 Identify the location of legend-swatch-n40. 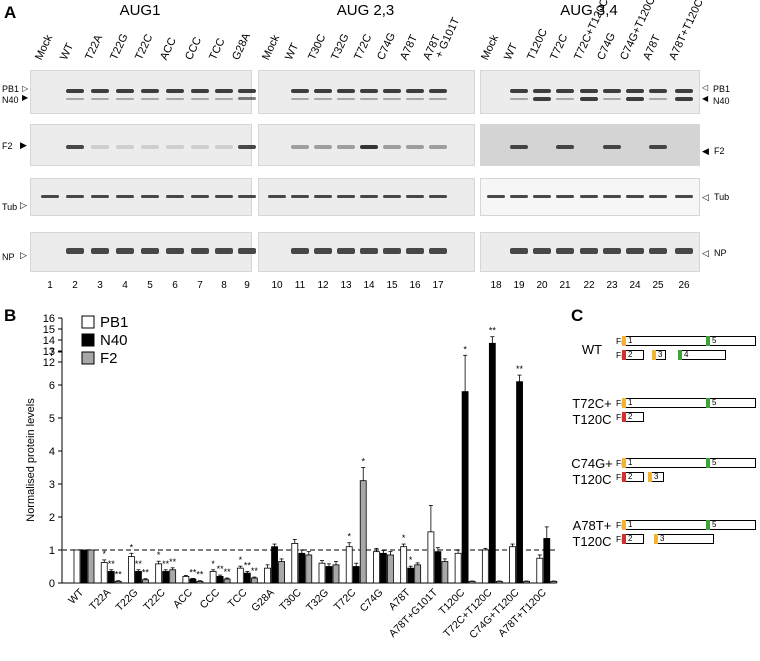
(88, 340).